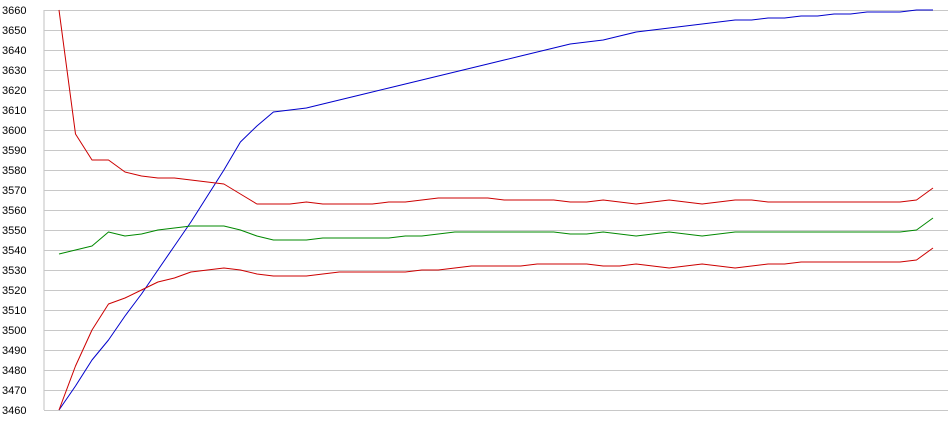  Describe the element at coordinates (14, 231) in the screenshot. I see `y-tick-label-3550: 3550` at that location.